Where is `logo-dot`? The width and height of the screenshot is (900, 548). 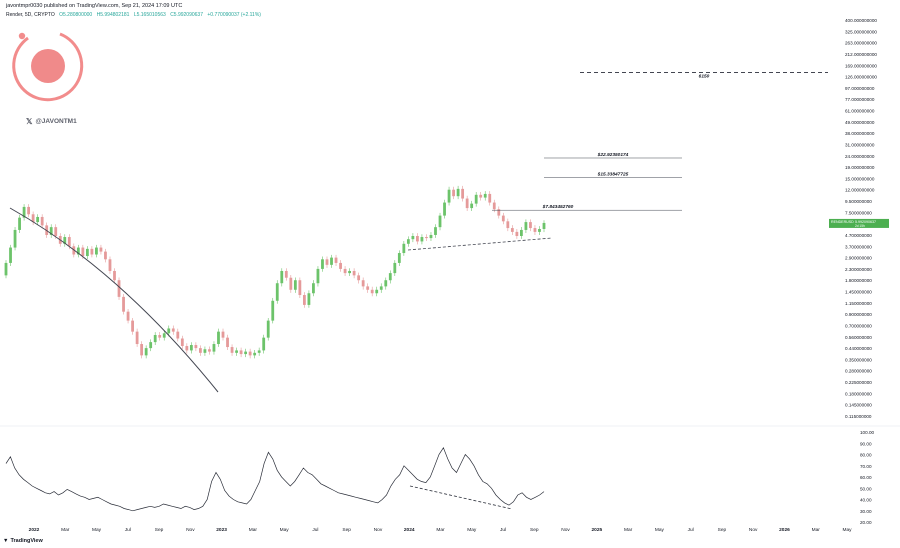
logo-dot is located at coordinates (22, 36).